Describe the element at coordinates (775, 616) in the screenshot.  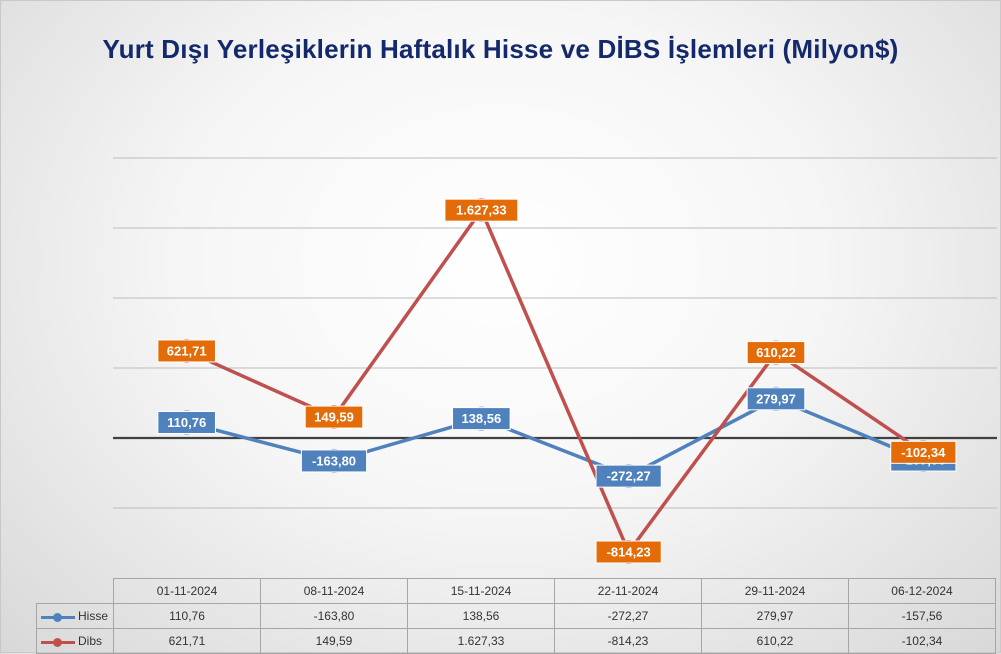
I see `table-cell: 279,97` at that location.